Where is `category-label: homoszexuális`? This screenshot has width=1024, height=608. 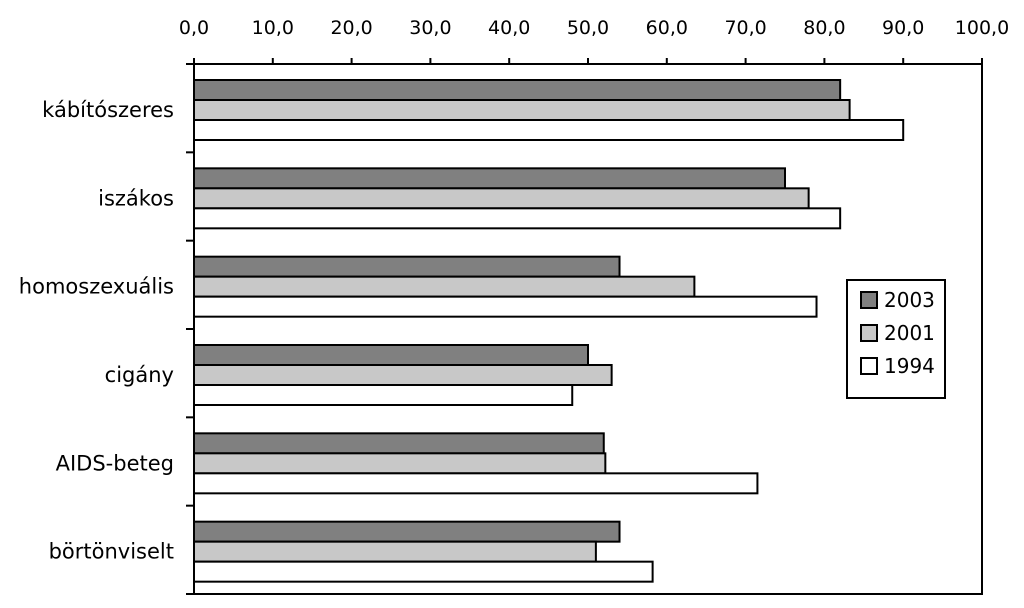 category-label: homoszexuális is located at coordinates (96, 287).